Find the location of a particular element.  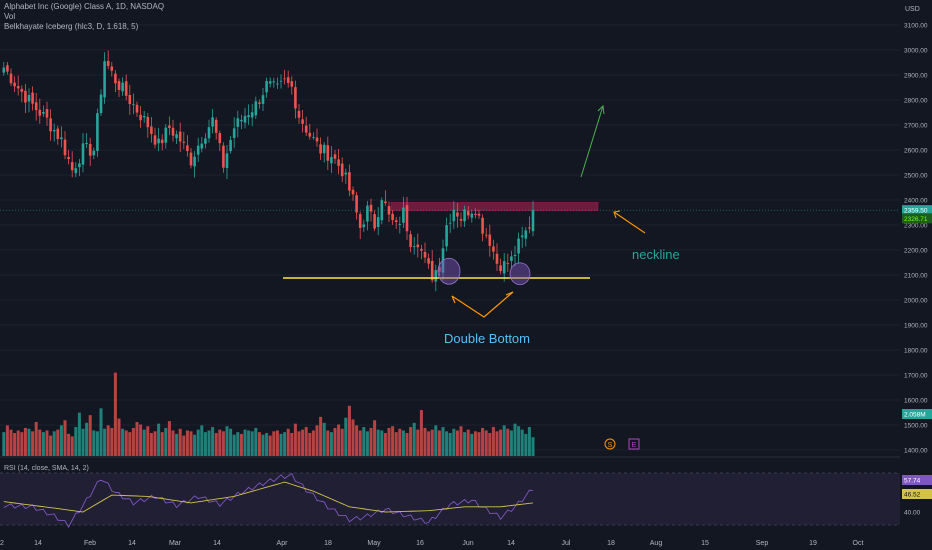

resistance-box is located at coordinates (494, 206).